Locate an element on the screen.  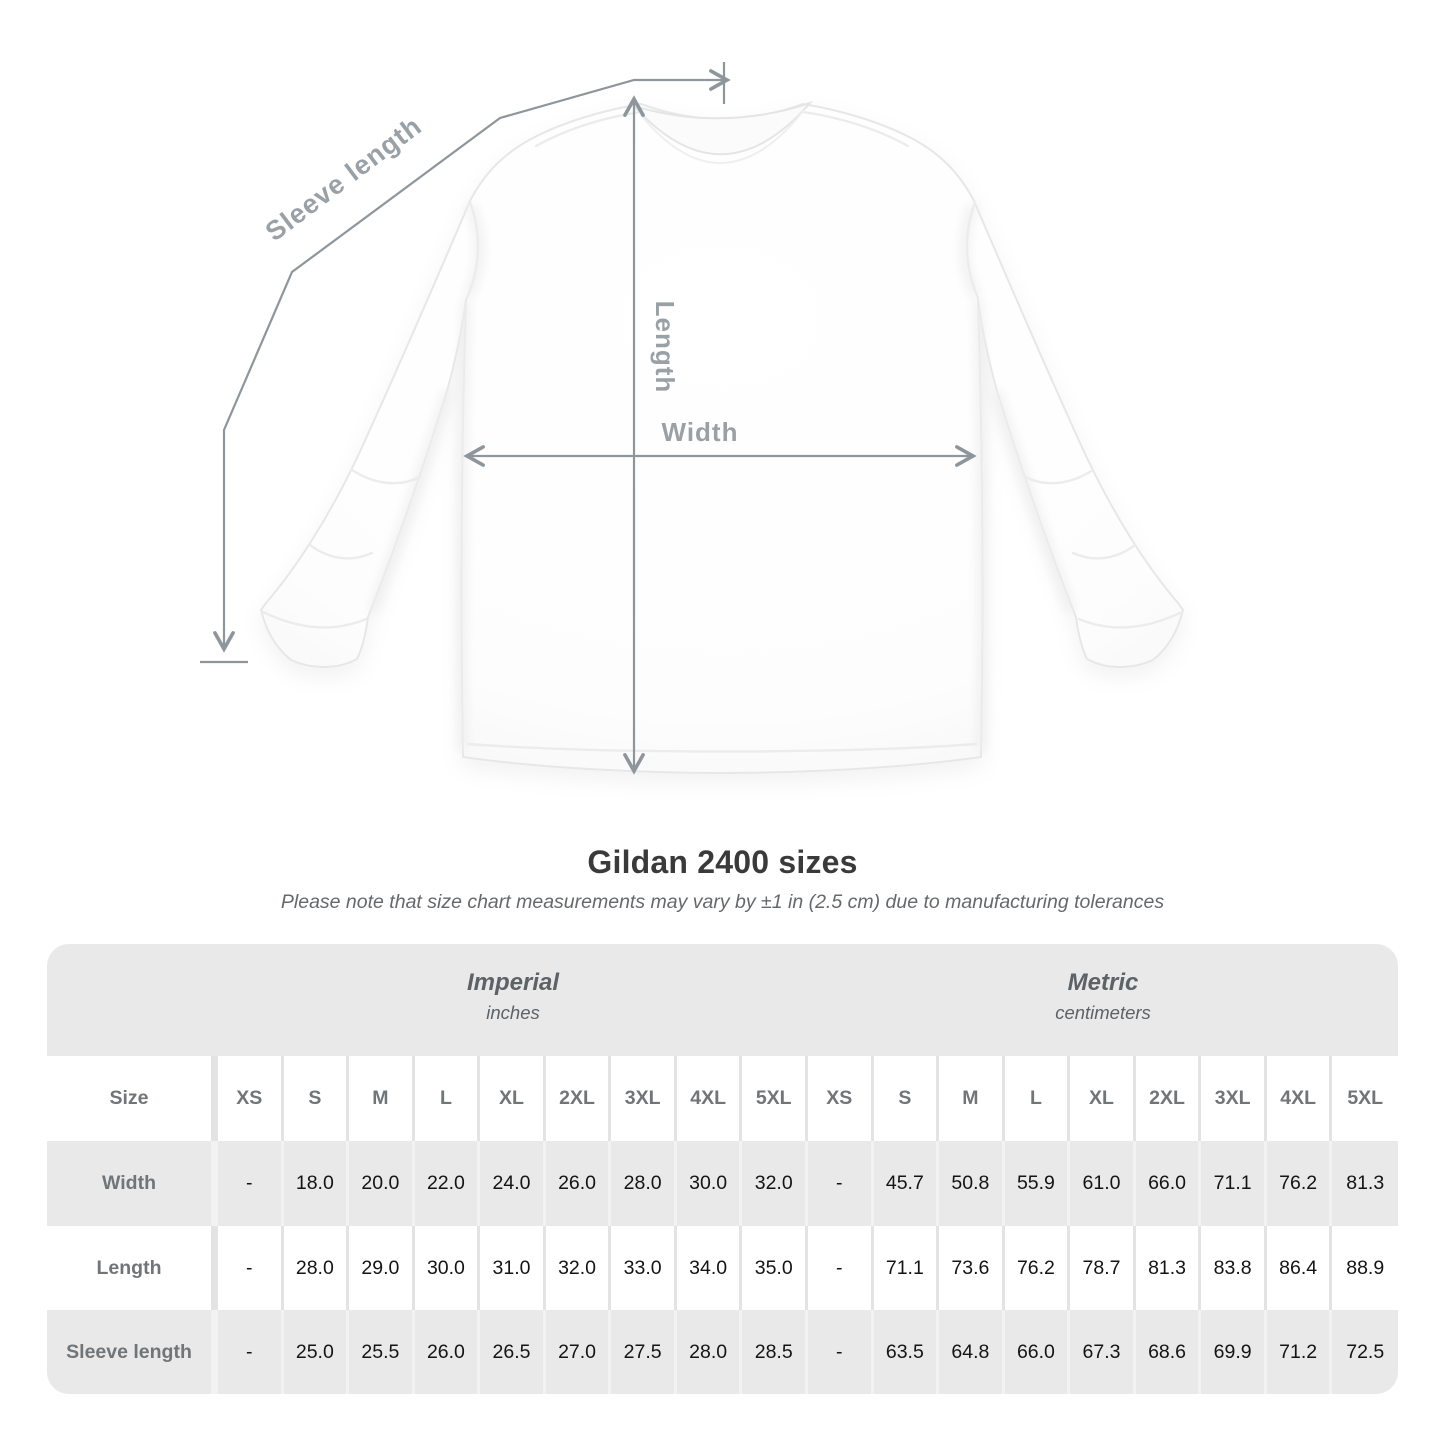
size-header-imperial-5xl: 5XL is located at coordinates (775, 1098).